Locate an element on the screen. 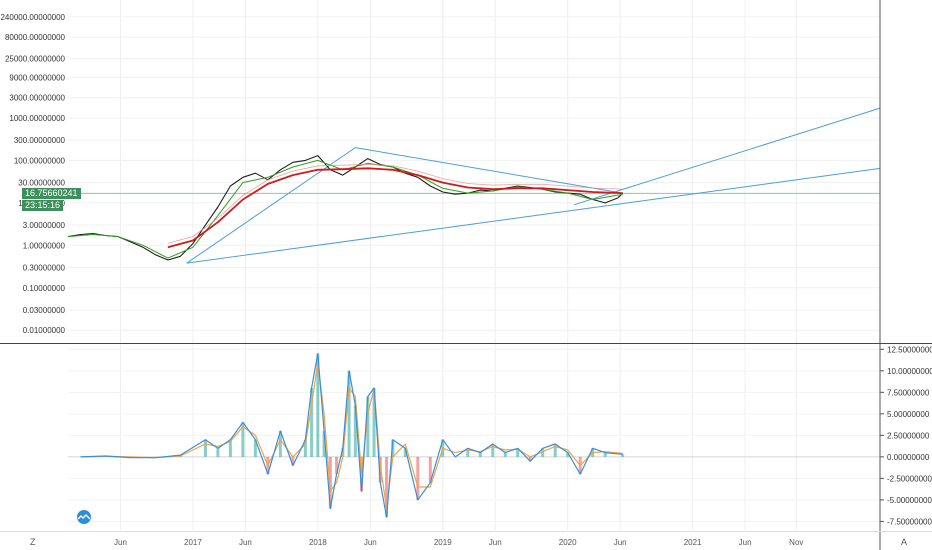 This screenshot has height=550, width=932. timezone-button: Z is located at coordinates (33, 542).